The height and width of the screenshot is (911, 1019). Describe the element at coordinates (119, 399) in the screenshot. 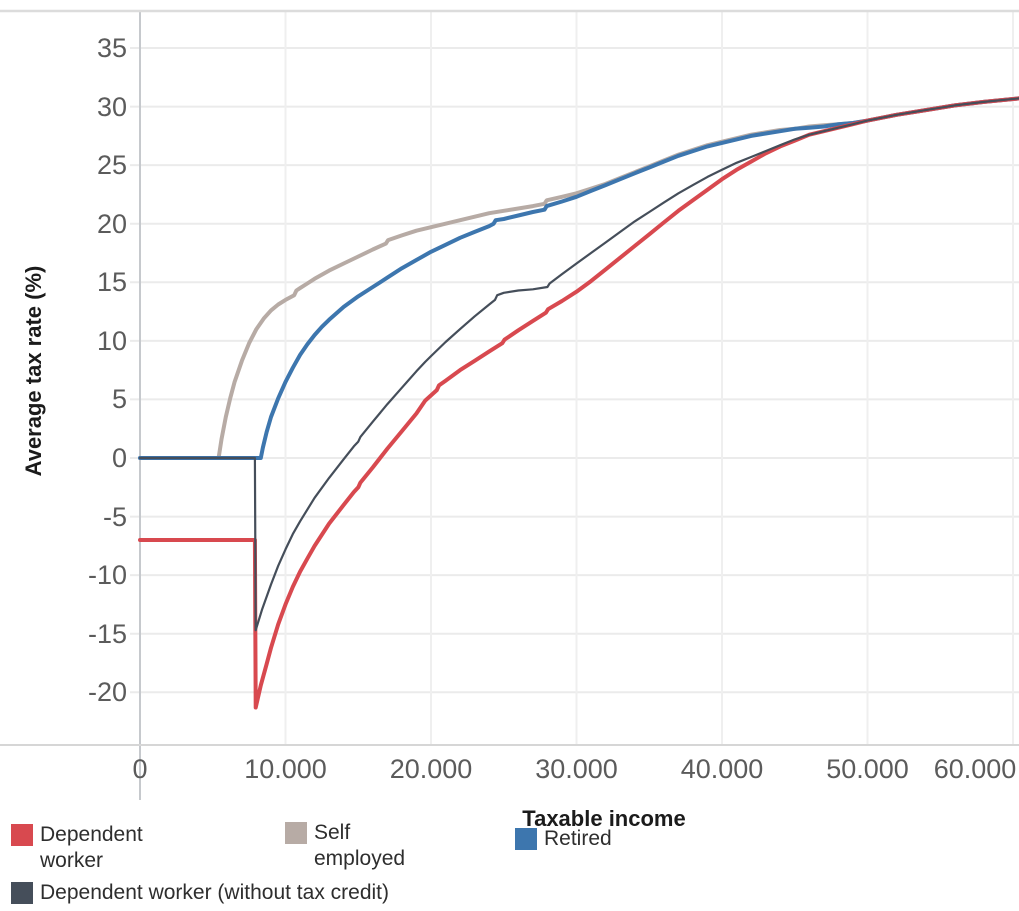

I see `y-tick-label: 5` at that location.